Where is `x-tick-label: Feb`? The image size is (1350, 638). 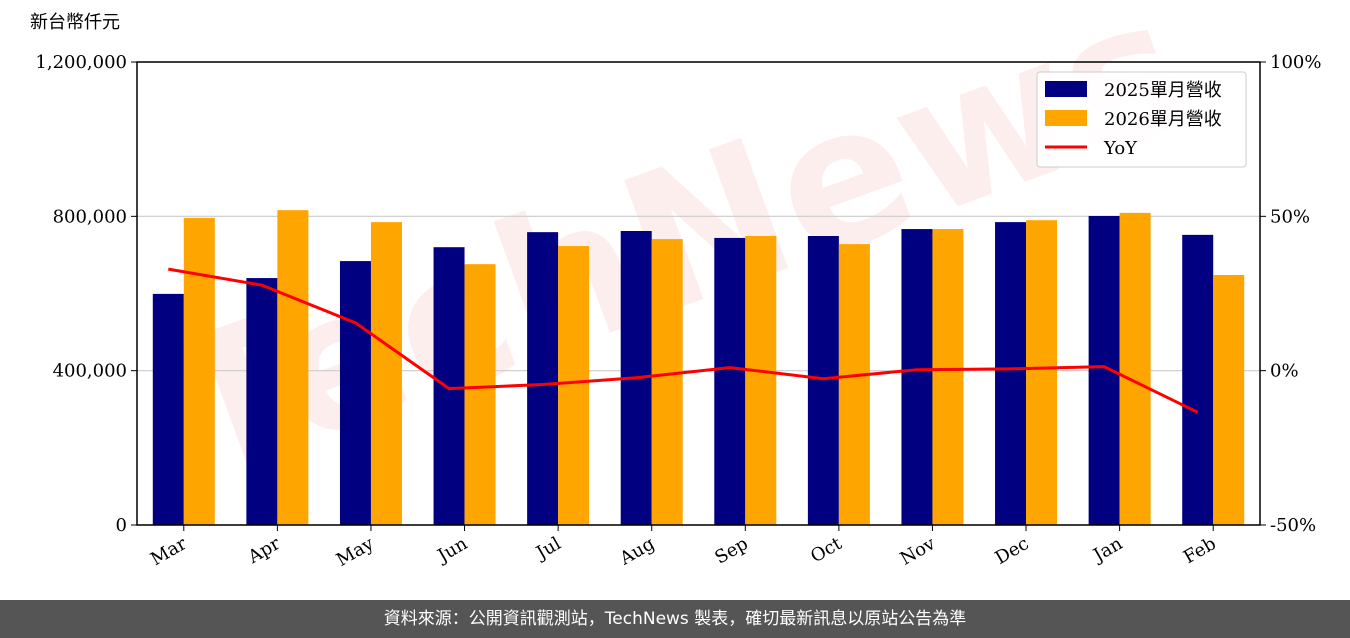 x-tick-label: Feb is located at coordinates (1200, 550).